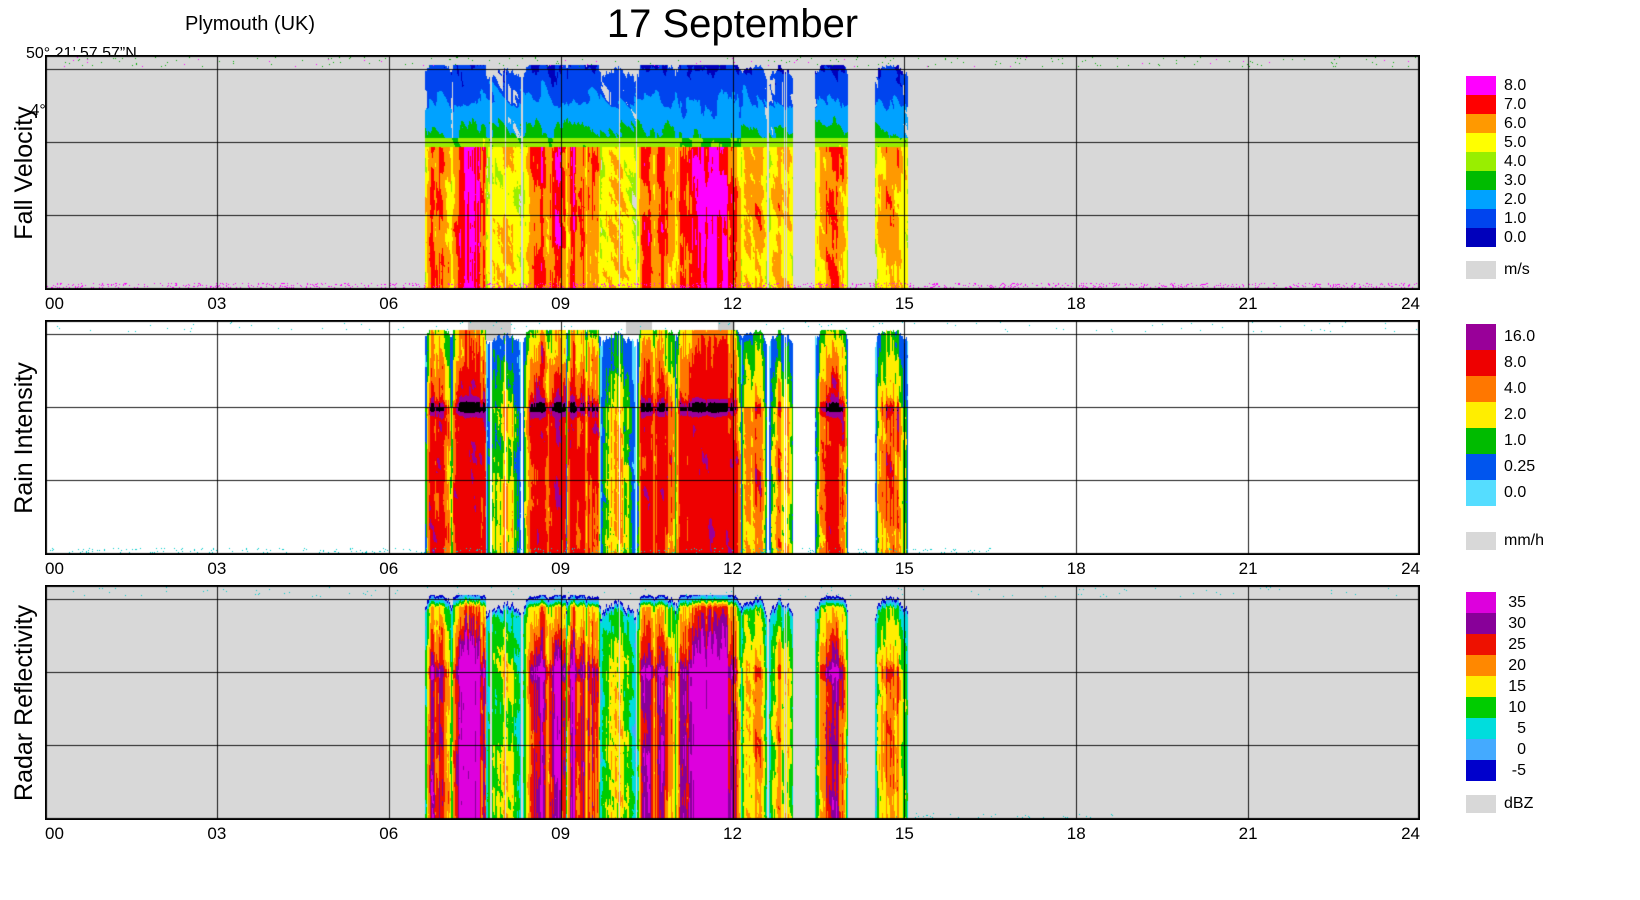  Describe the element at coordinates (1551, 665) in the screenshot. I see `colorbar-entry: 20` at that location.